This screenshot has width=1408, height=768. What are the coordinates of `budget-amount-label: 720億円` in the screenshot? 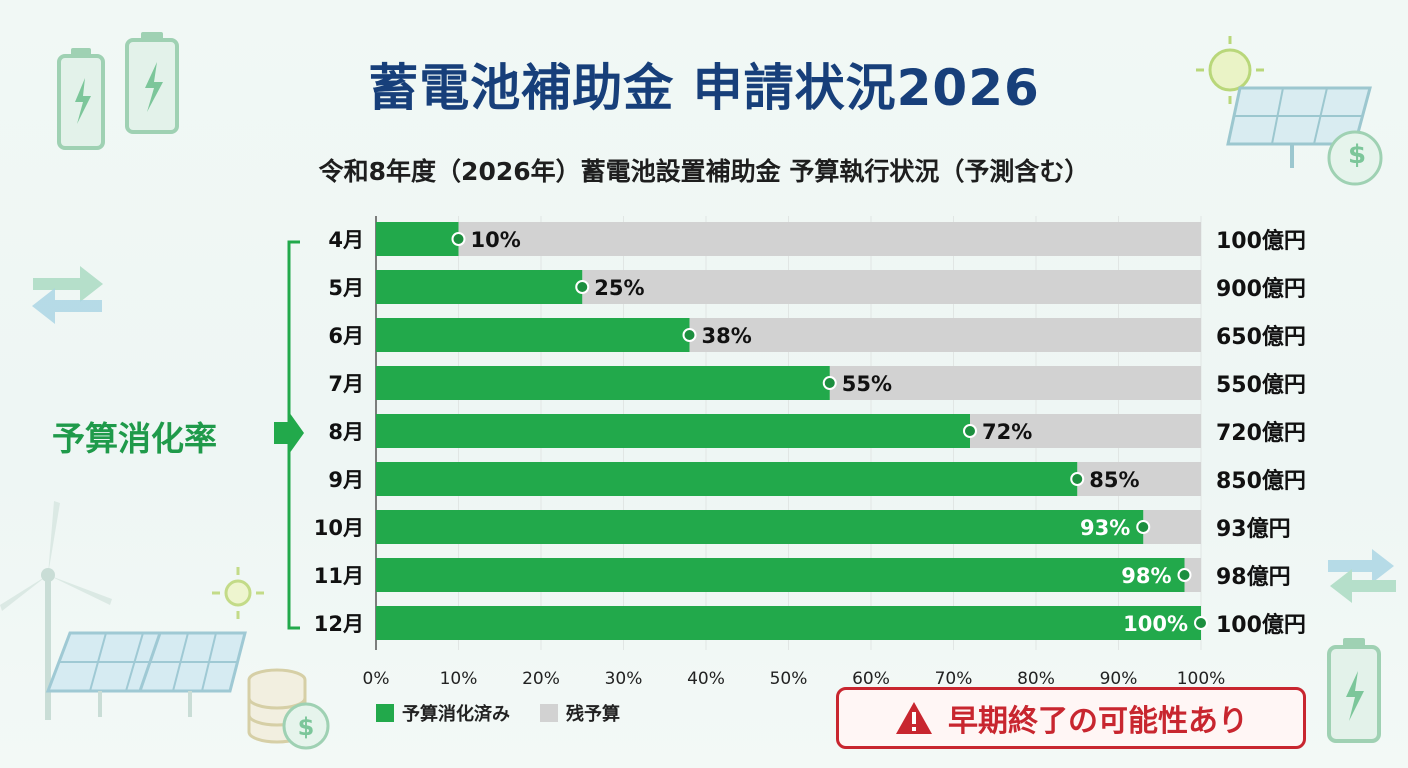 It's located at (1261, 433).